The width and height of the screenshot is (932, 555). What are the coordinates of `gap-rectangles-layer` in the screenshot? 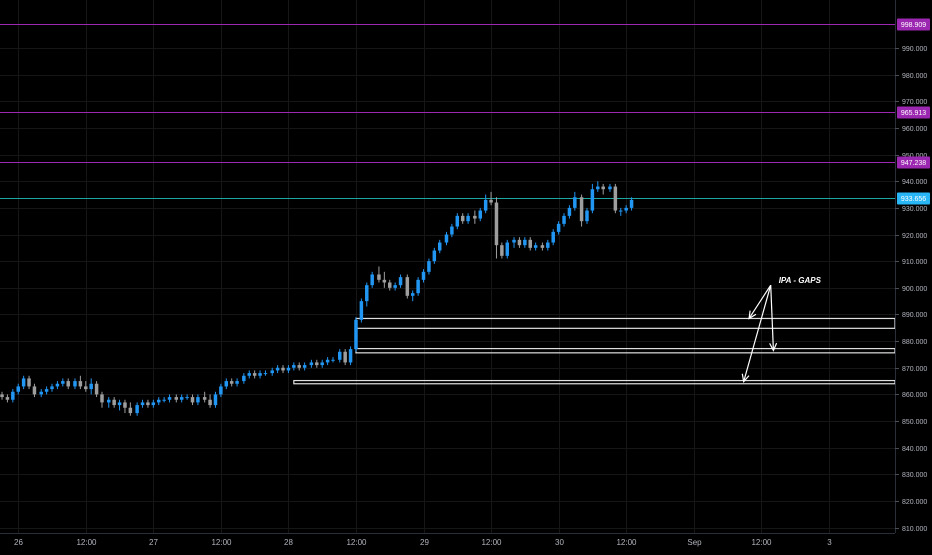 It's located at (594, 351).